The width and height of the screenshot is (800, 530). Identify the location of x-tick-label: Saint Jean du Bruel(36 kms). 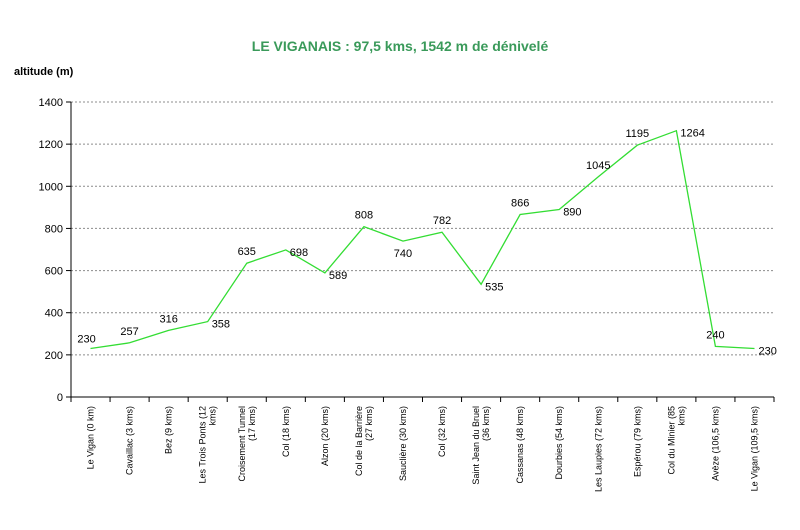
(481, 445).